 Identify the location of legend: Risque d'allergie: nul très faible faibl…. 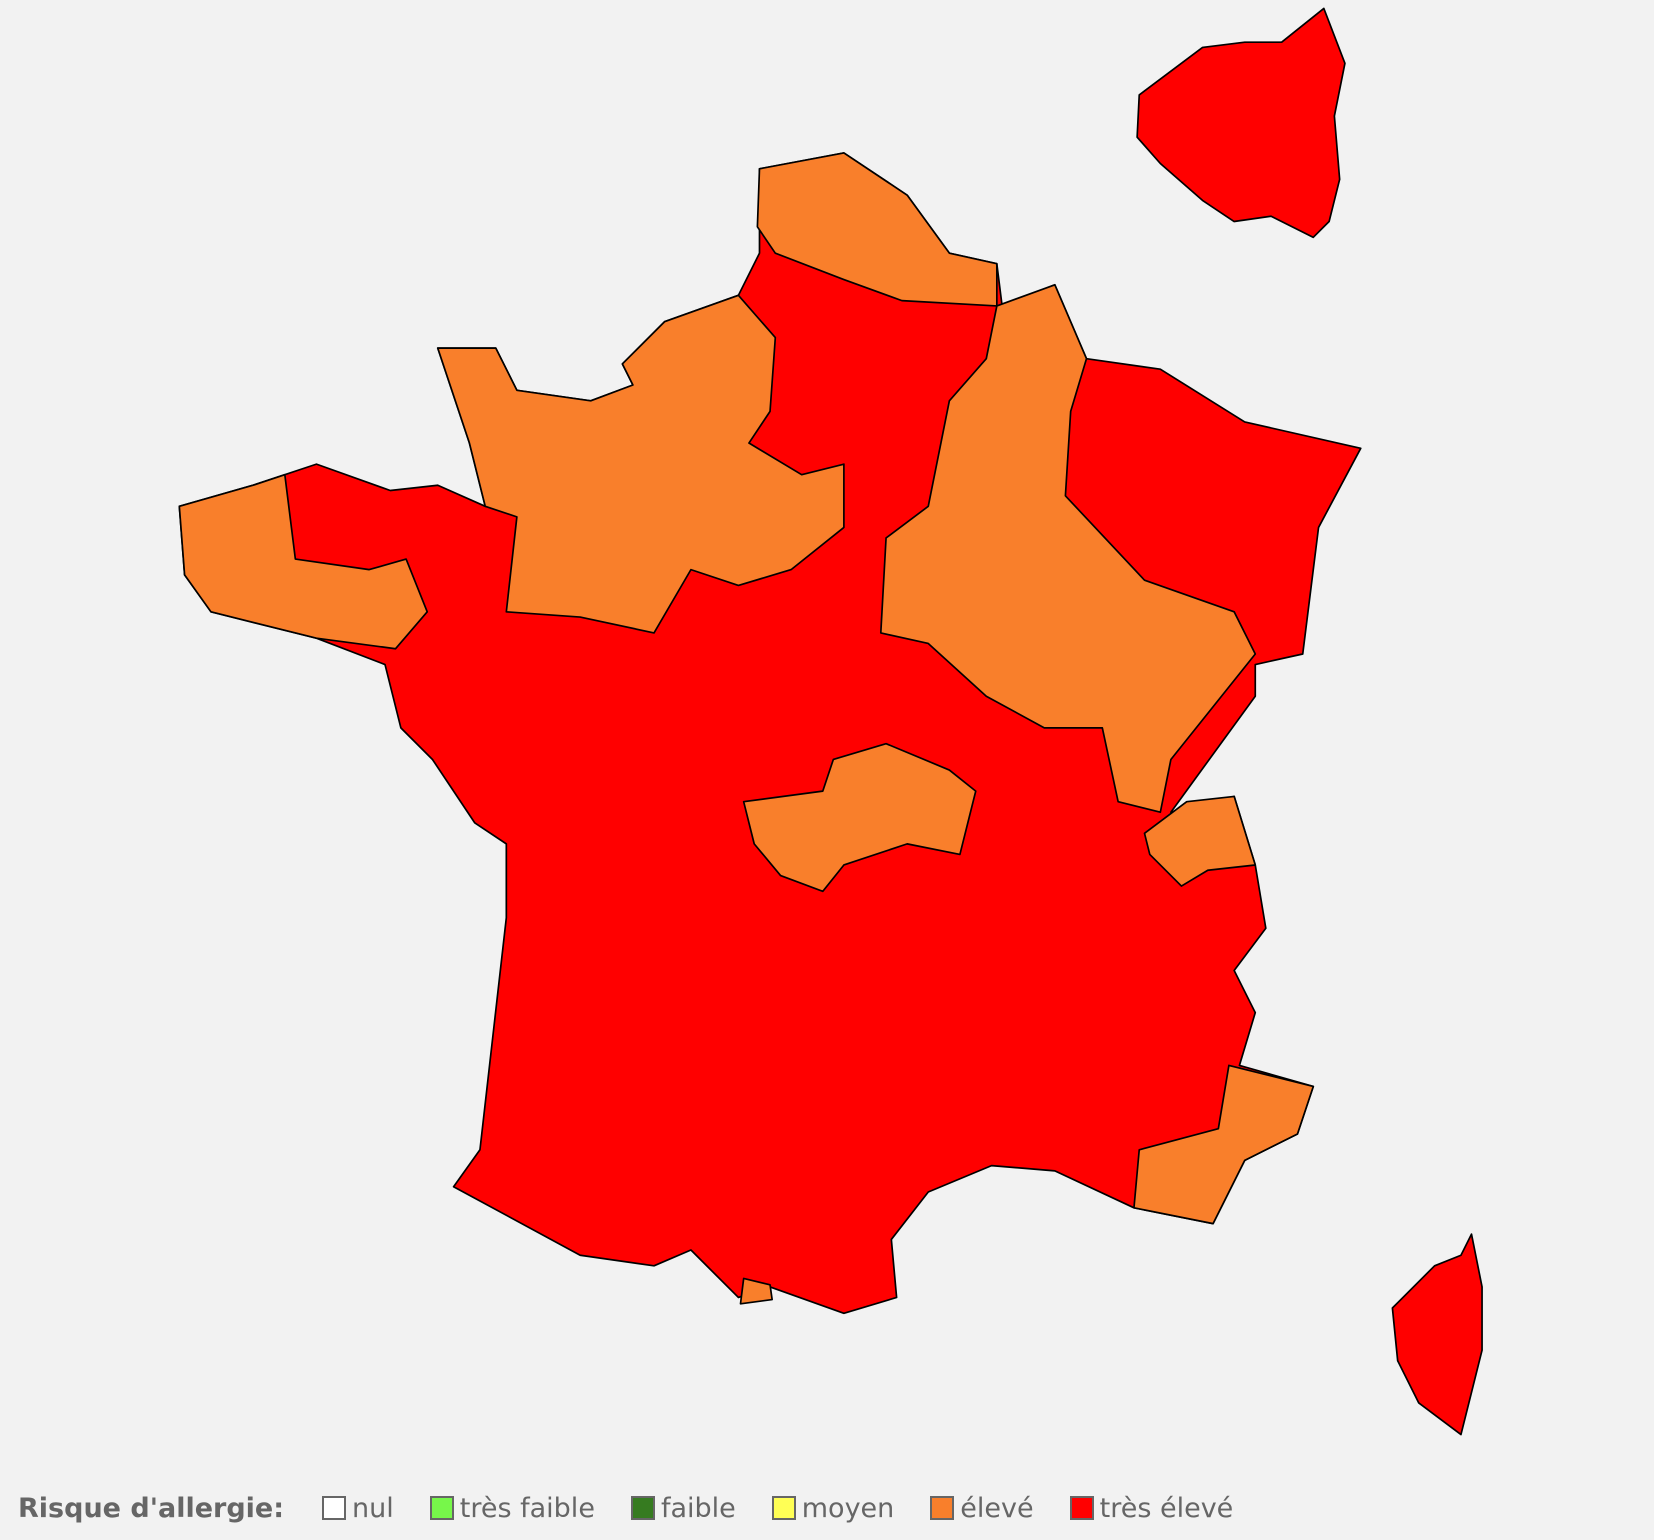
(643, 1508).